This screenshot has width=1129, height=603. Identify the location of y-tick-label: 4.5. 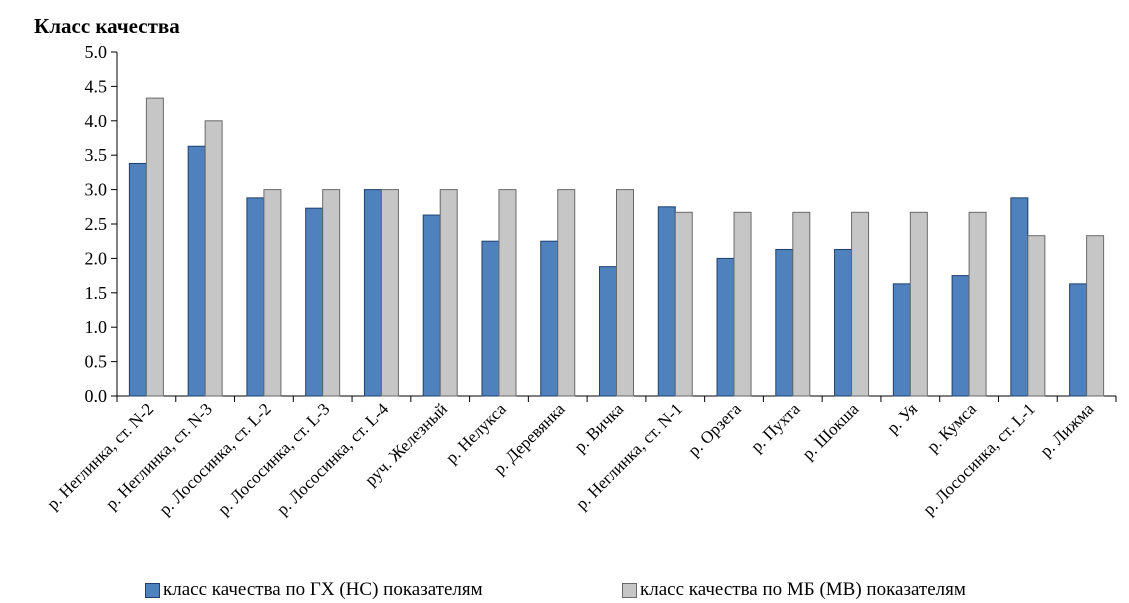
(96, 86).